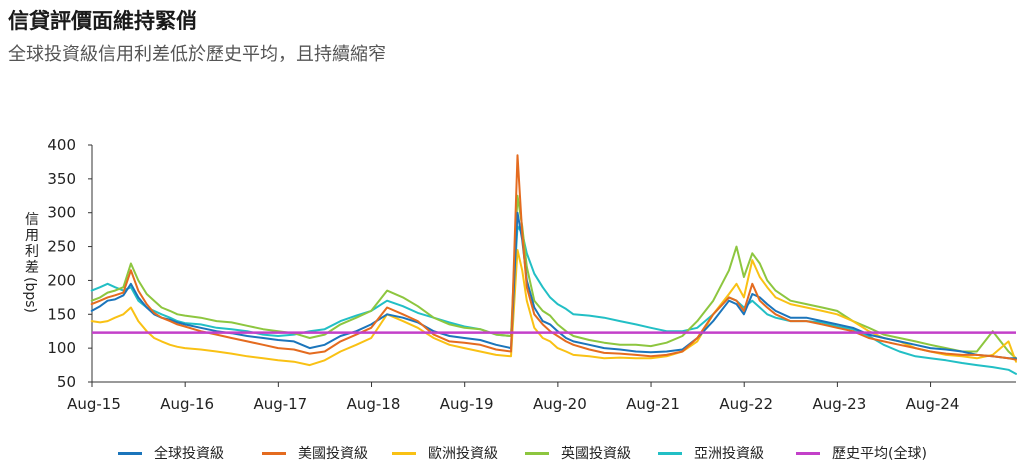  Describe the element at coordinates (653, 404) in the screenshot. I see `x-tick-label: Aug-21` at that location.